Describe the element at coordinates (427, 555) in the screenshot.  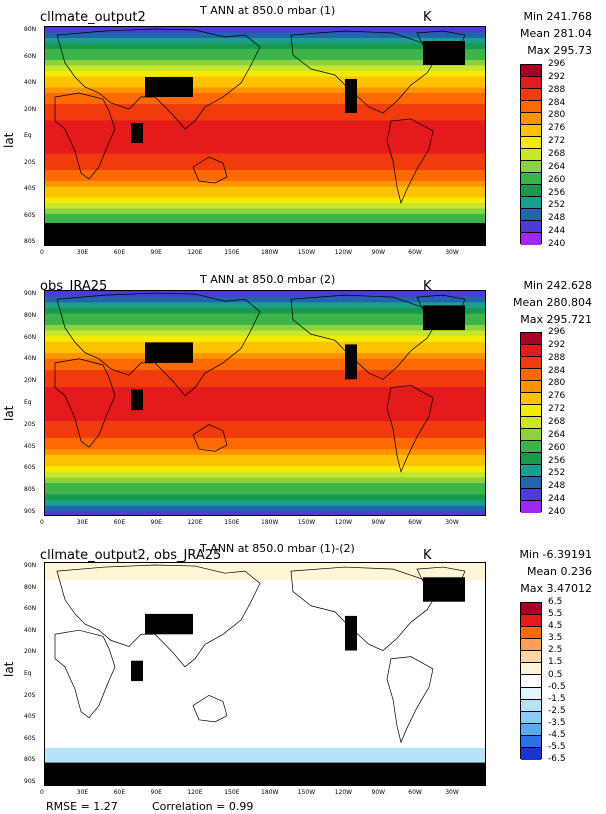
I see `units-label: K` at that location.